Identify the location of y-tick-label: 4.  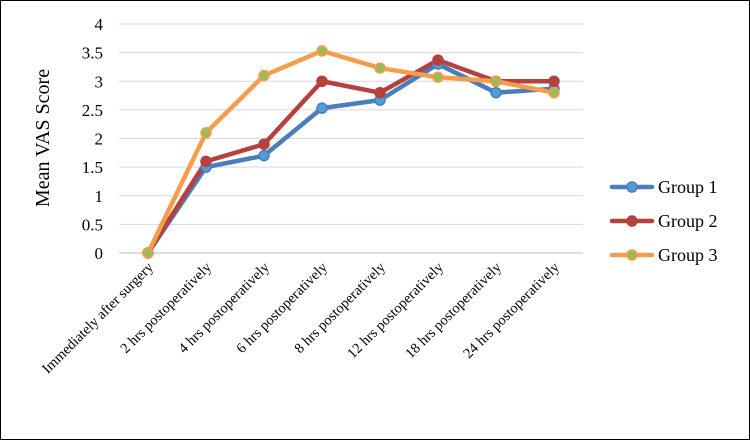
(99, 24).